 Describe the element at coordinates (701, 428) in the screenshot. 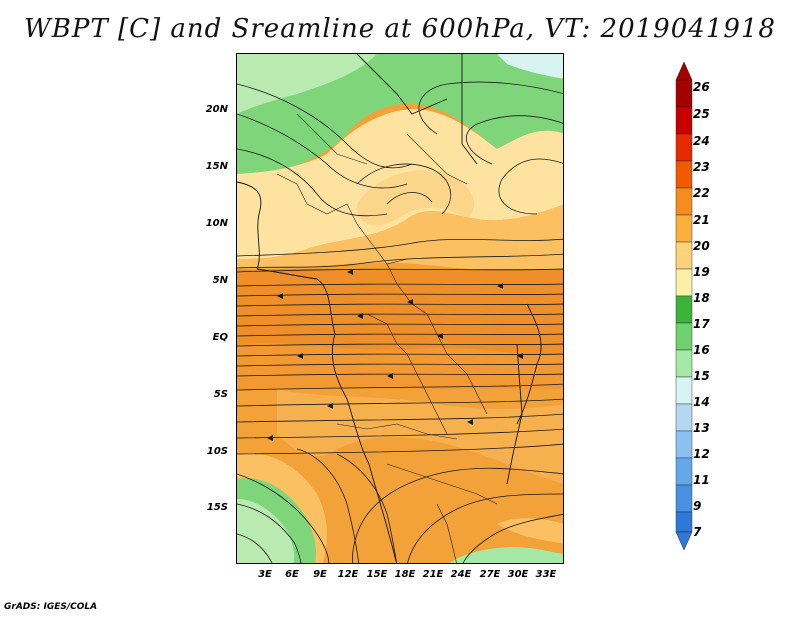

I see `colorbar-label-13: 13` at that location.